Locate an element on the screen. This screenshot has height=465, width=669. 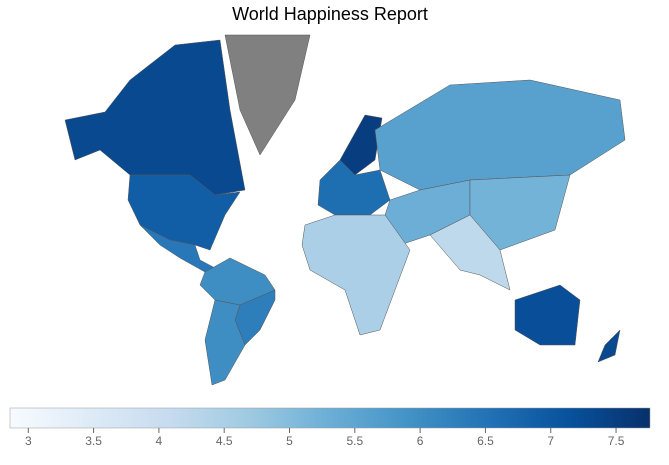
chart-title: World Happiness Report is located at coordinates (330, 14).